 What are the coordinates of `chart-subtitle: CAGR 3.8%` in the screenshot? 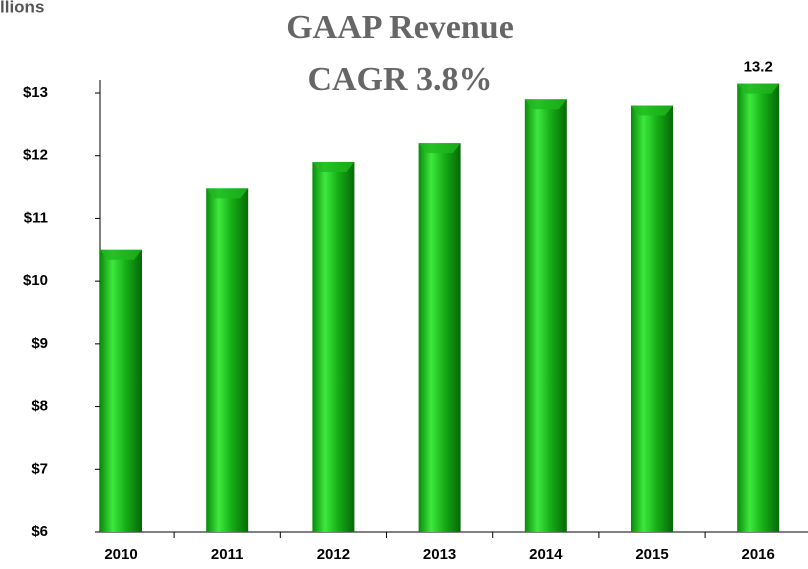 It's located at (399, 79).